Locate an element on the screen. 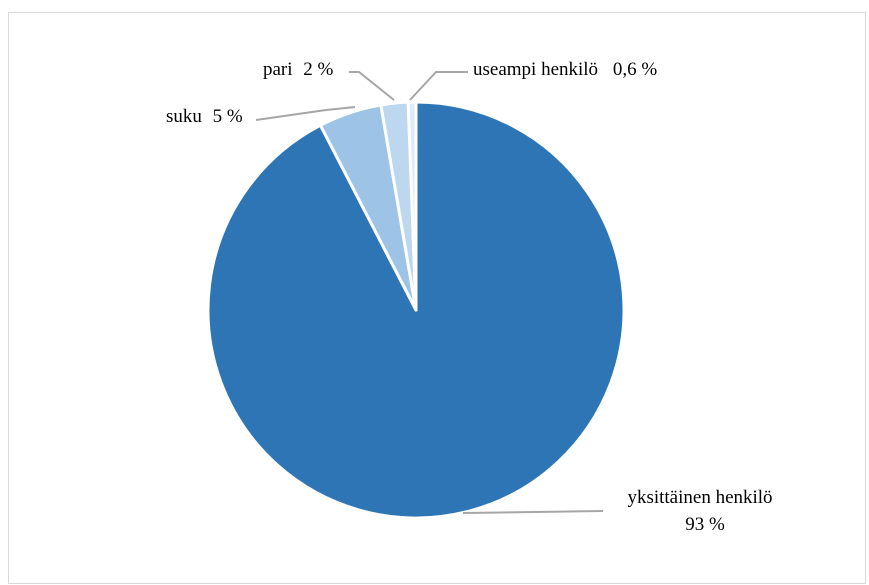 The height and width of the screenshot is (585, 869). slice-value-suku: 5 % is located at coordinates (228, 116).